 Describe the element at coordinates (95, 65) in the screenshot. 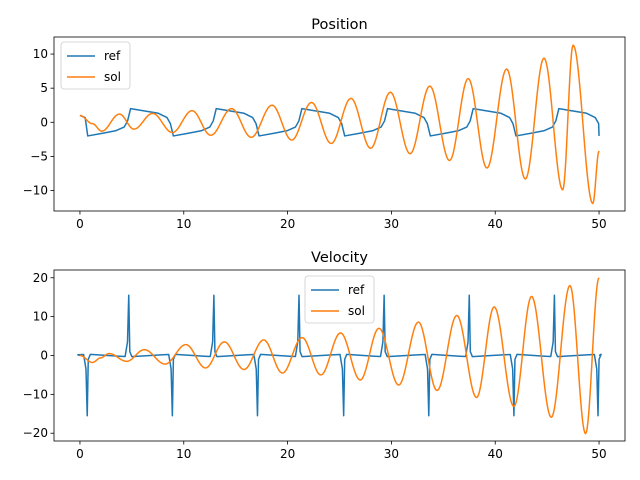

I see `position-legend: ref sol` at that location.